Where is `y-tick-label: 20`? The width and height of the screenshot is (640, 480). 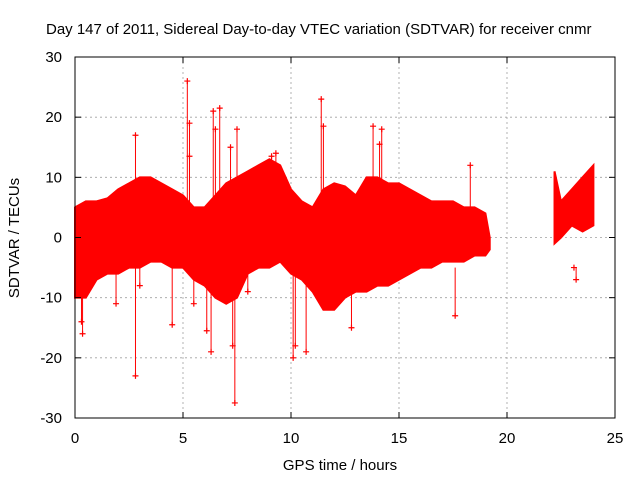
y-tick-label: 20 is located at coordinates (53, 117).